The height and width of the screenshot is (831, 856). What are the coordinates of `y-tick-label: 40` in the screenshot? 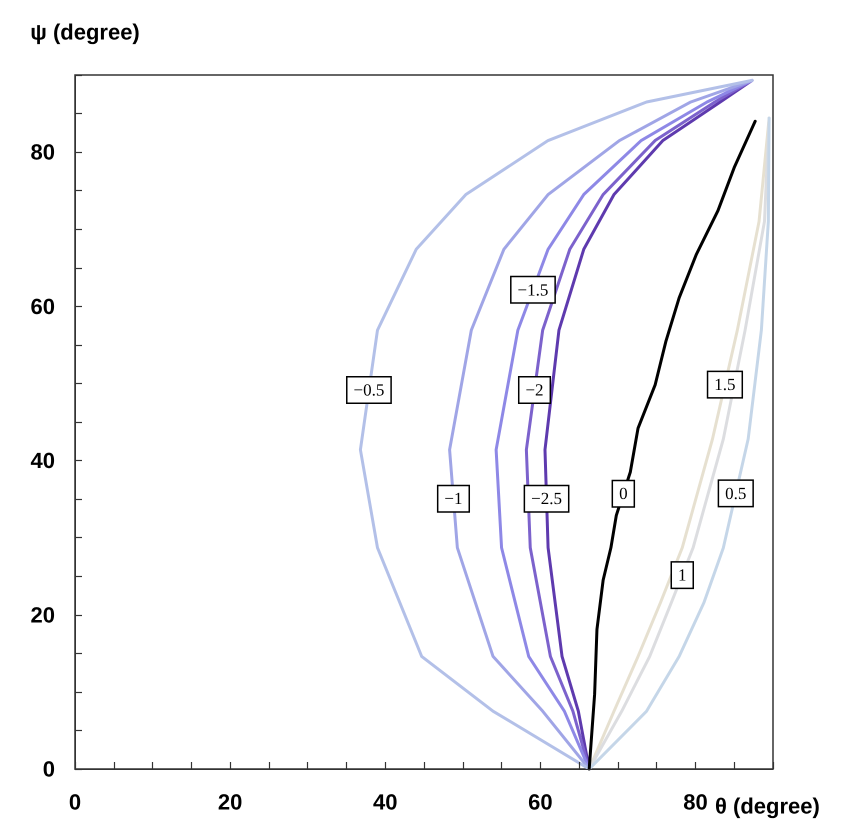 It's located at (42, 461).